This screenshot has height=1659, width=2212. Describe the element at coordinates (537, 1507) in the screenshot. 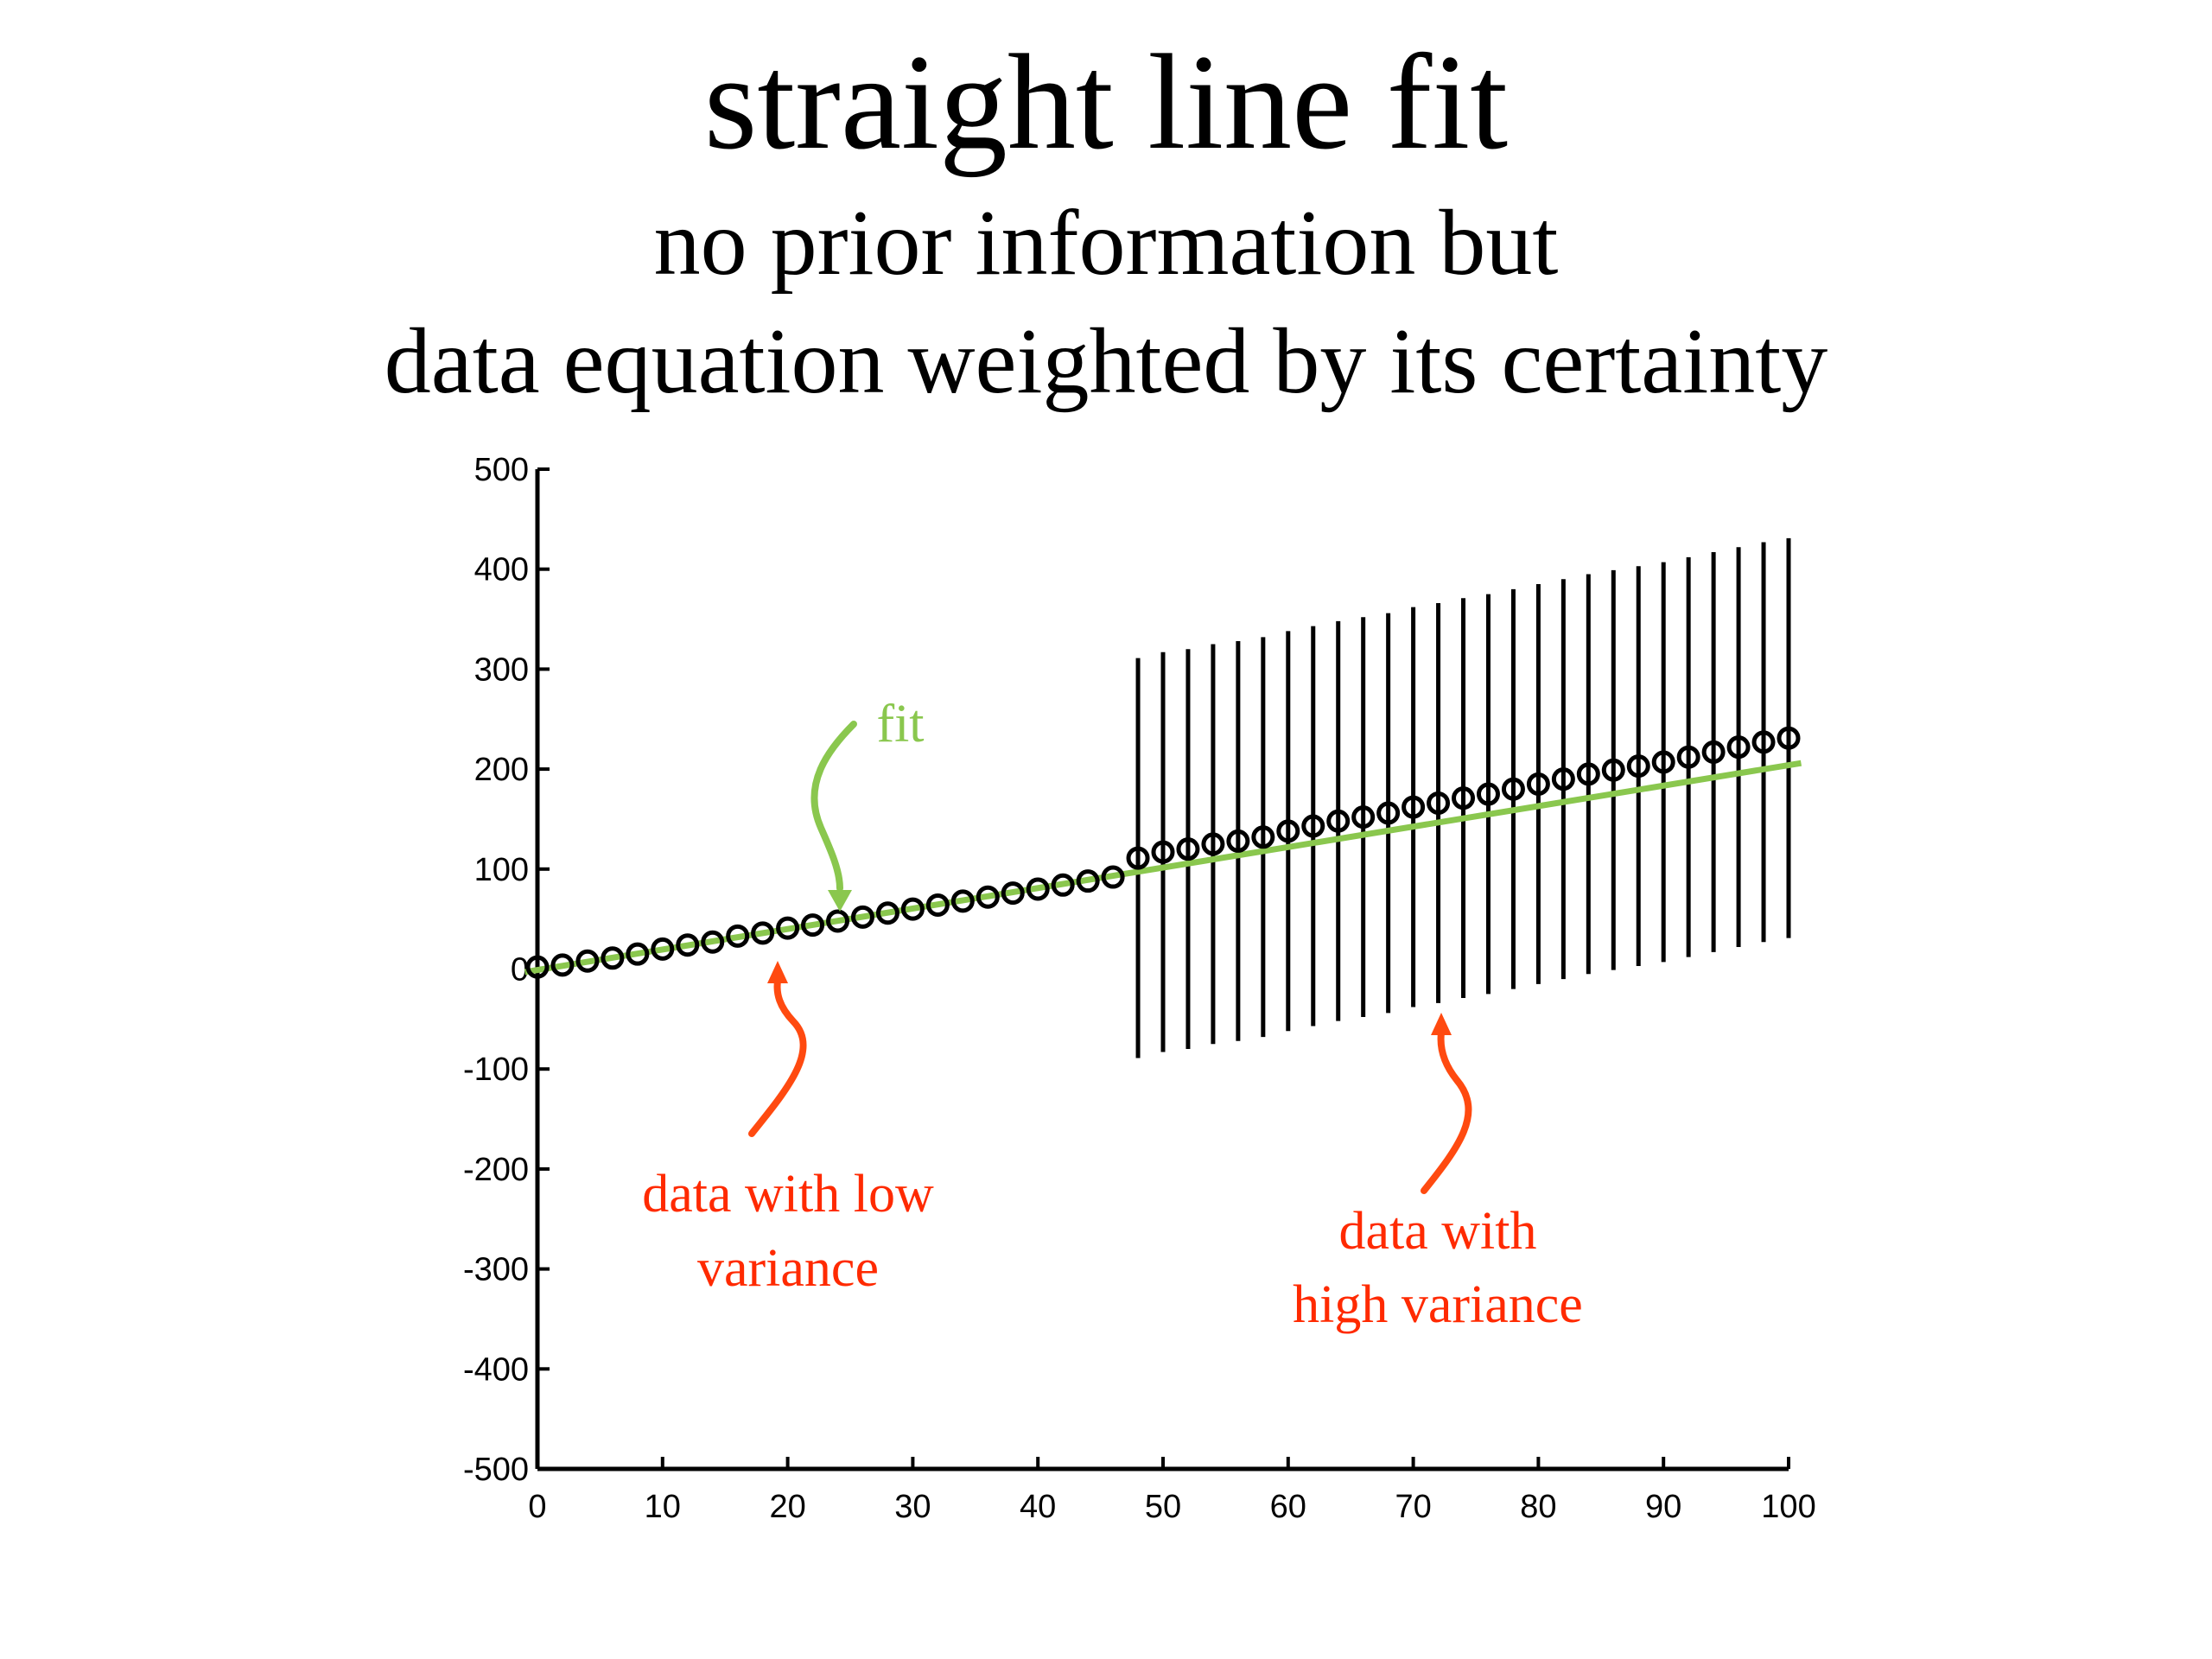

I see `x-tick-label: 0` at that location.